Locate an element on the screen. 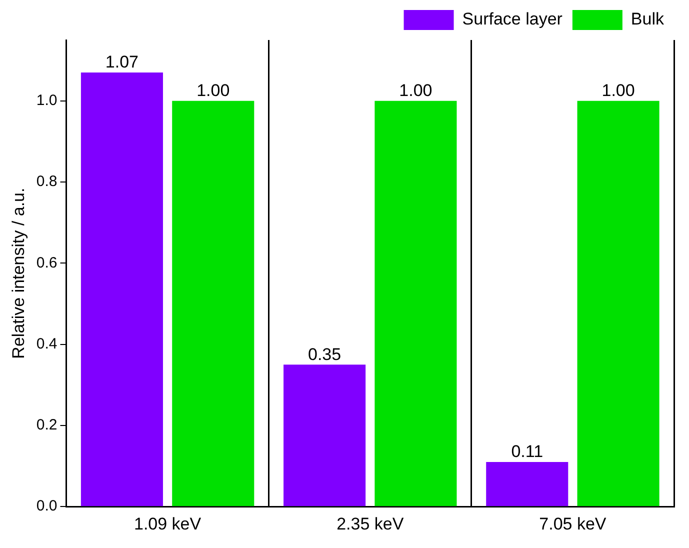  data-label: 0.35 is located at coordinates (325, 354).